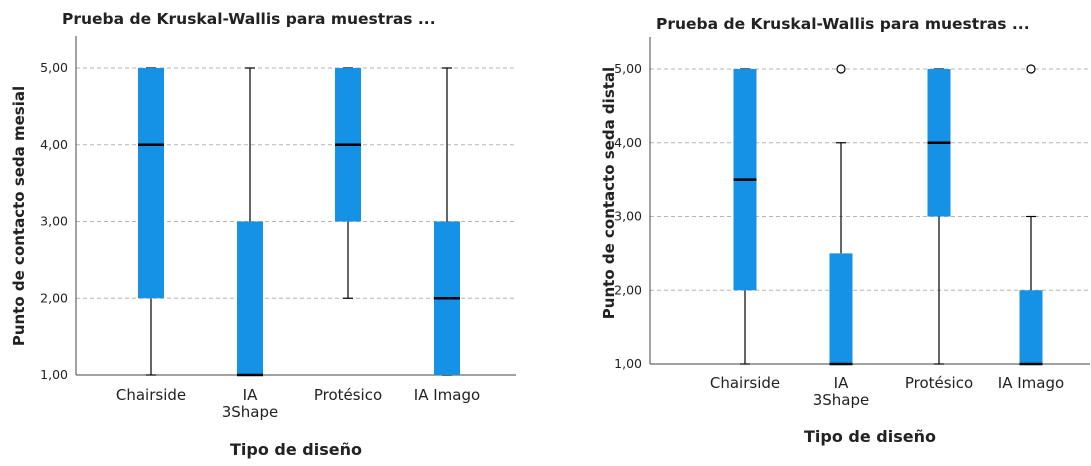 The height and width of the screenshot is (466, 1091). What do you see at coordinates (609, 193) in the screenshot?
I see `y-axis-label: Punto de contacto seda distal` at bounding box center [609, 193].